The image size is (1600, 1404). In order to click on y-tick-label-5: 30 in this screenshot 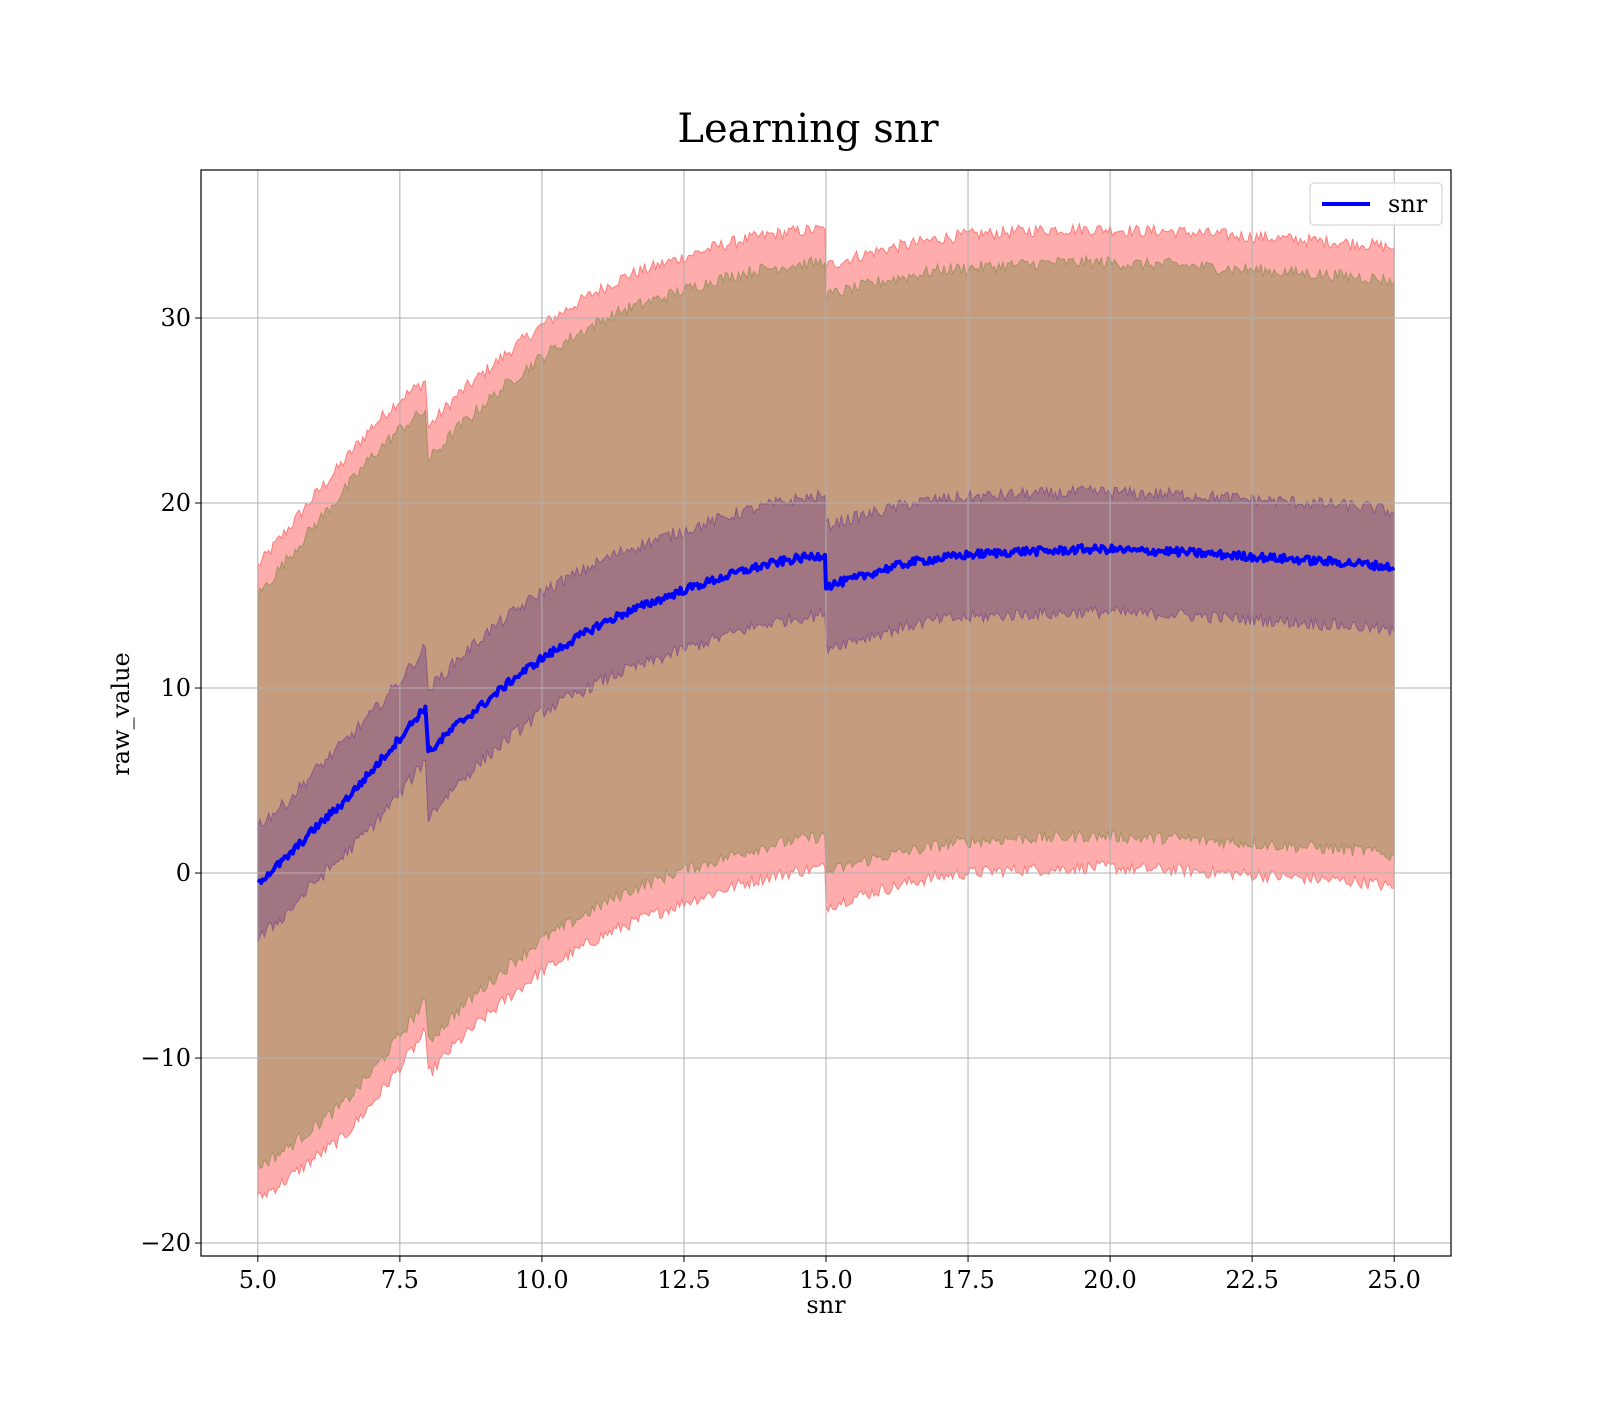, I will do `click(175, 318)`.